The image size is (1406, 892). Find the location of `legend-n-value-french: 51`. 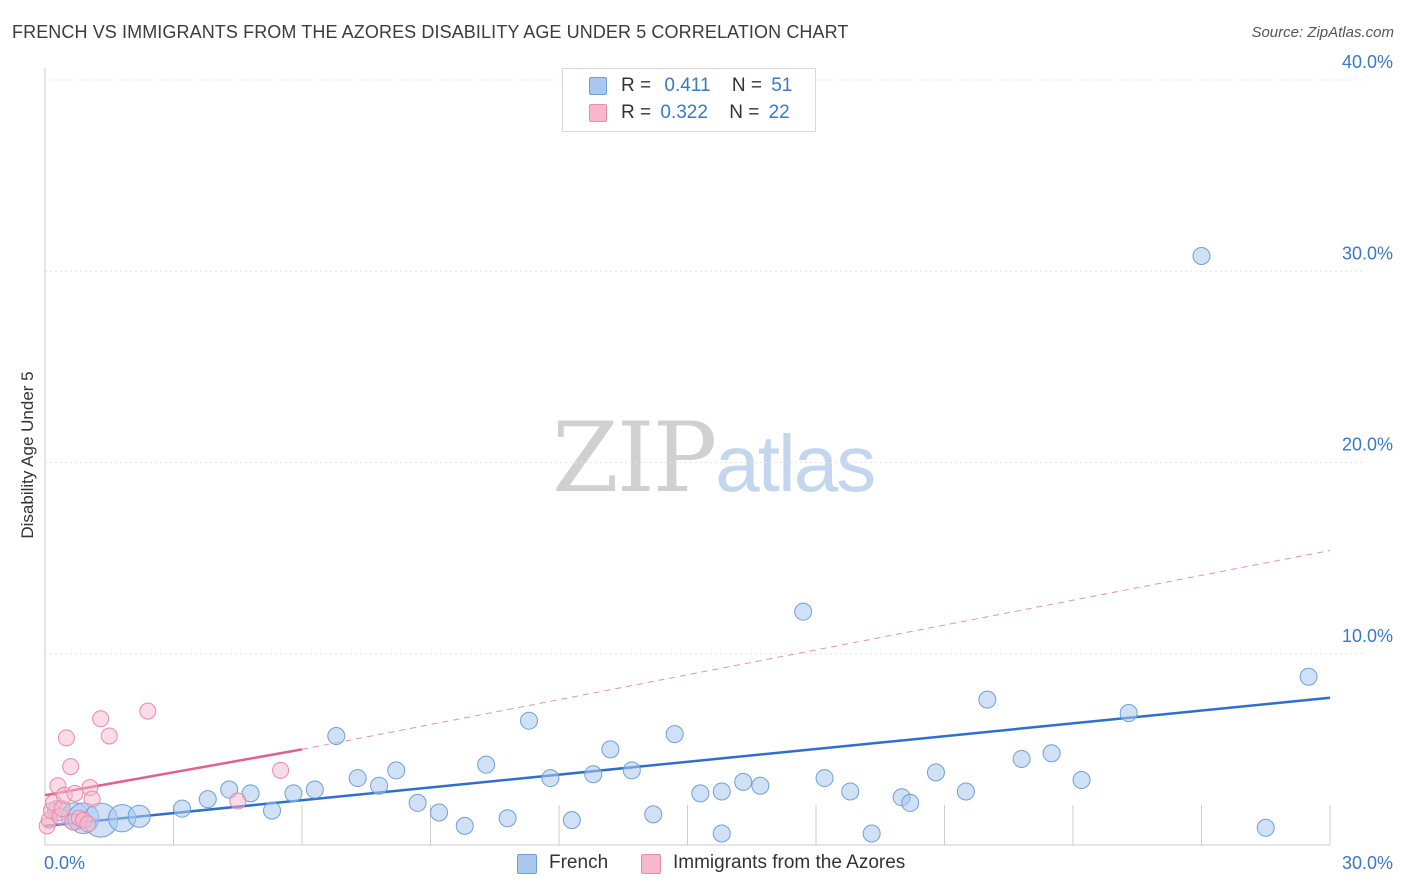

legend-n-value-french: 51 is located at coordinates (782, 85).